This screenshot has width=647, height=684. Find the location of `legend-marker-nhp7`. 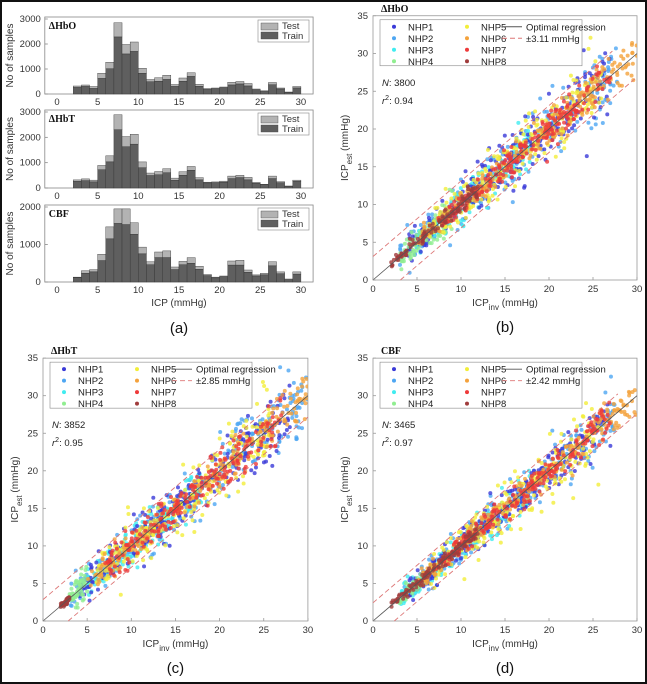

legend-marker-nhp7 is located at coordinates (467, 392).